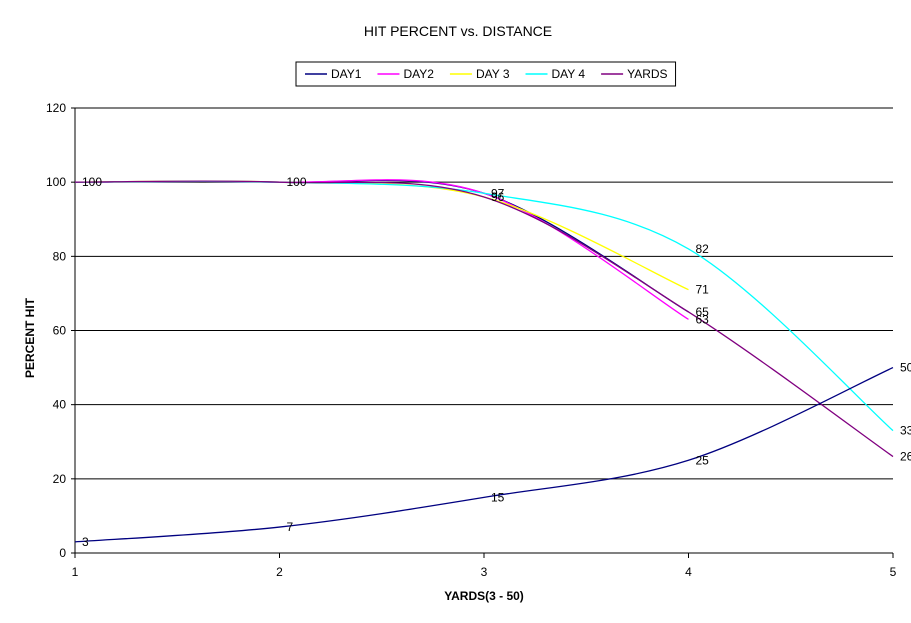  What do you see at coordinates (493, 74) in the screenshot?
I see `legend-label: DAY 3` at bounding box center [493, 74].